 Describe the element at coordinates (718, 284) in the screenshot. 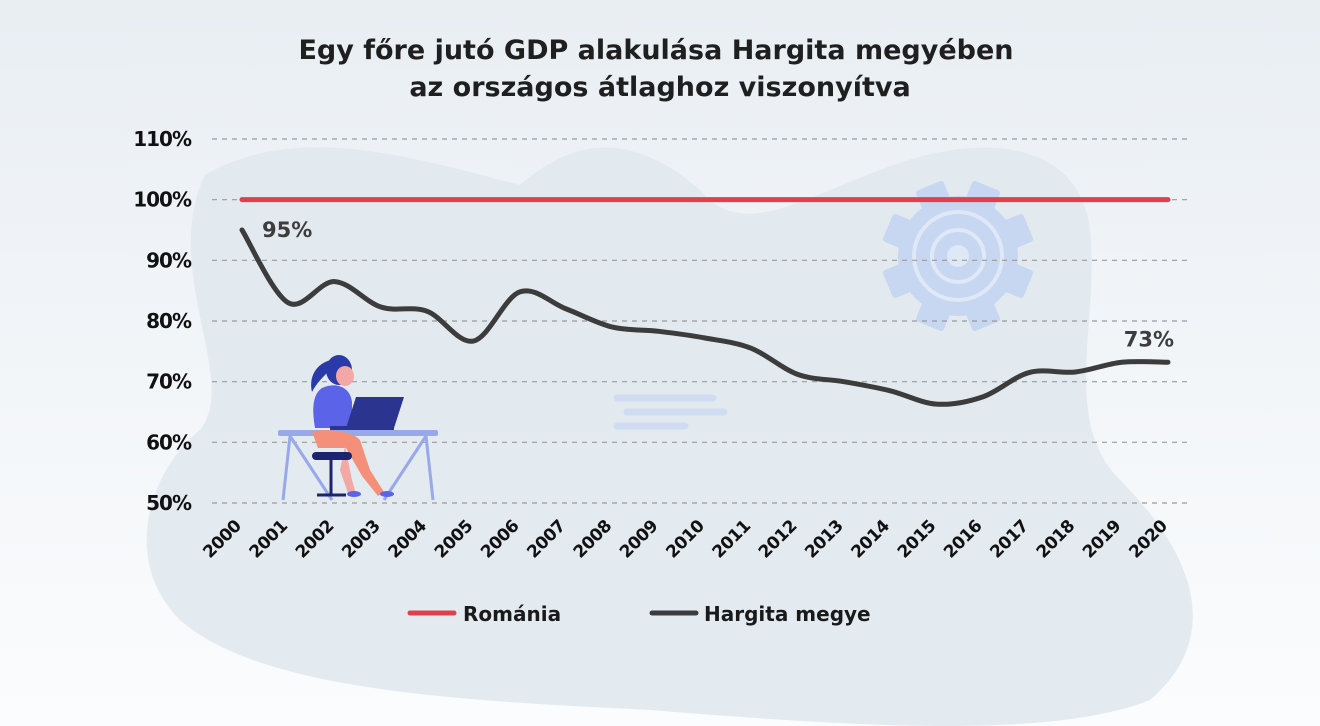

I see `data-labels: 95% 73%` at that location.